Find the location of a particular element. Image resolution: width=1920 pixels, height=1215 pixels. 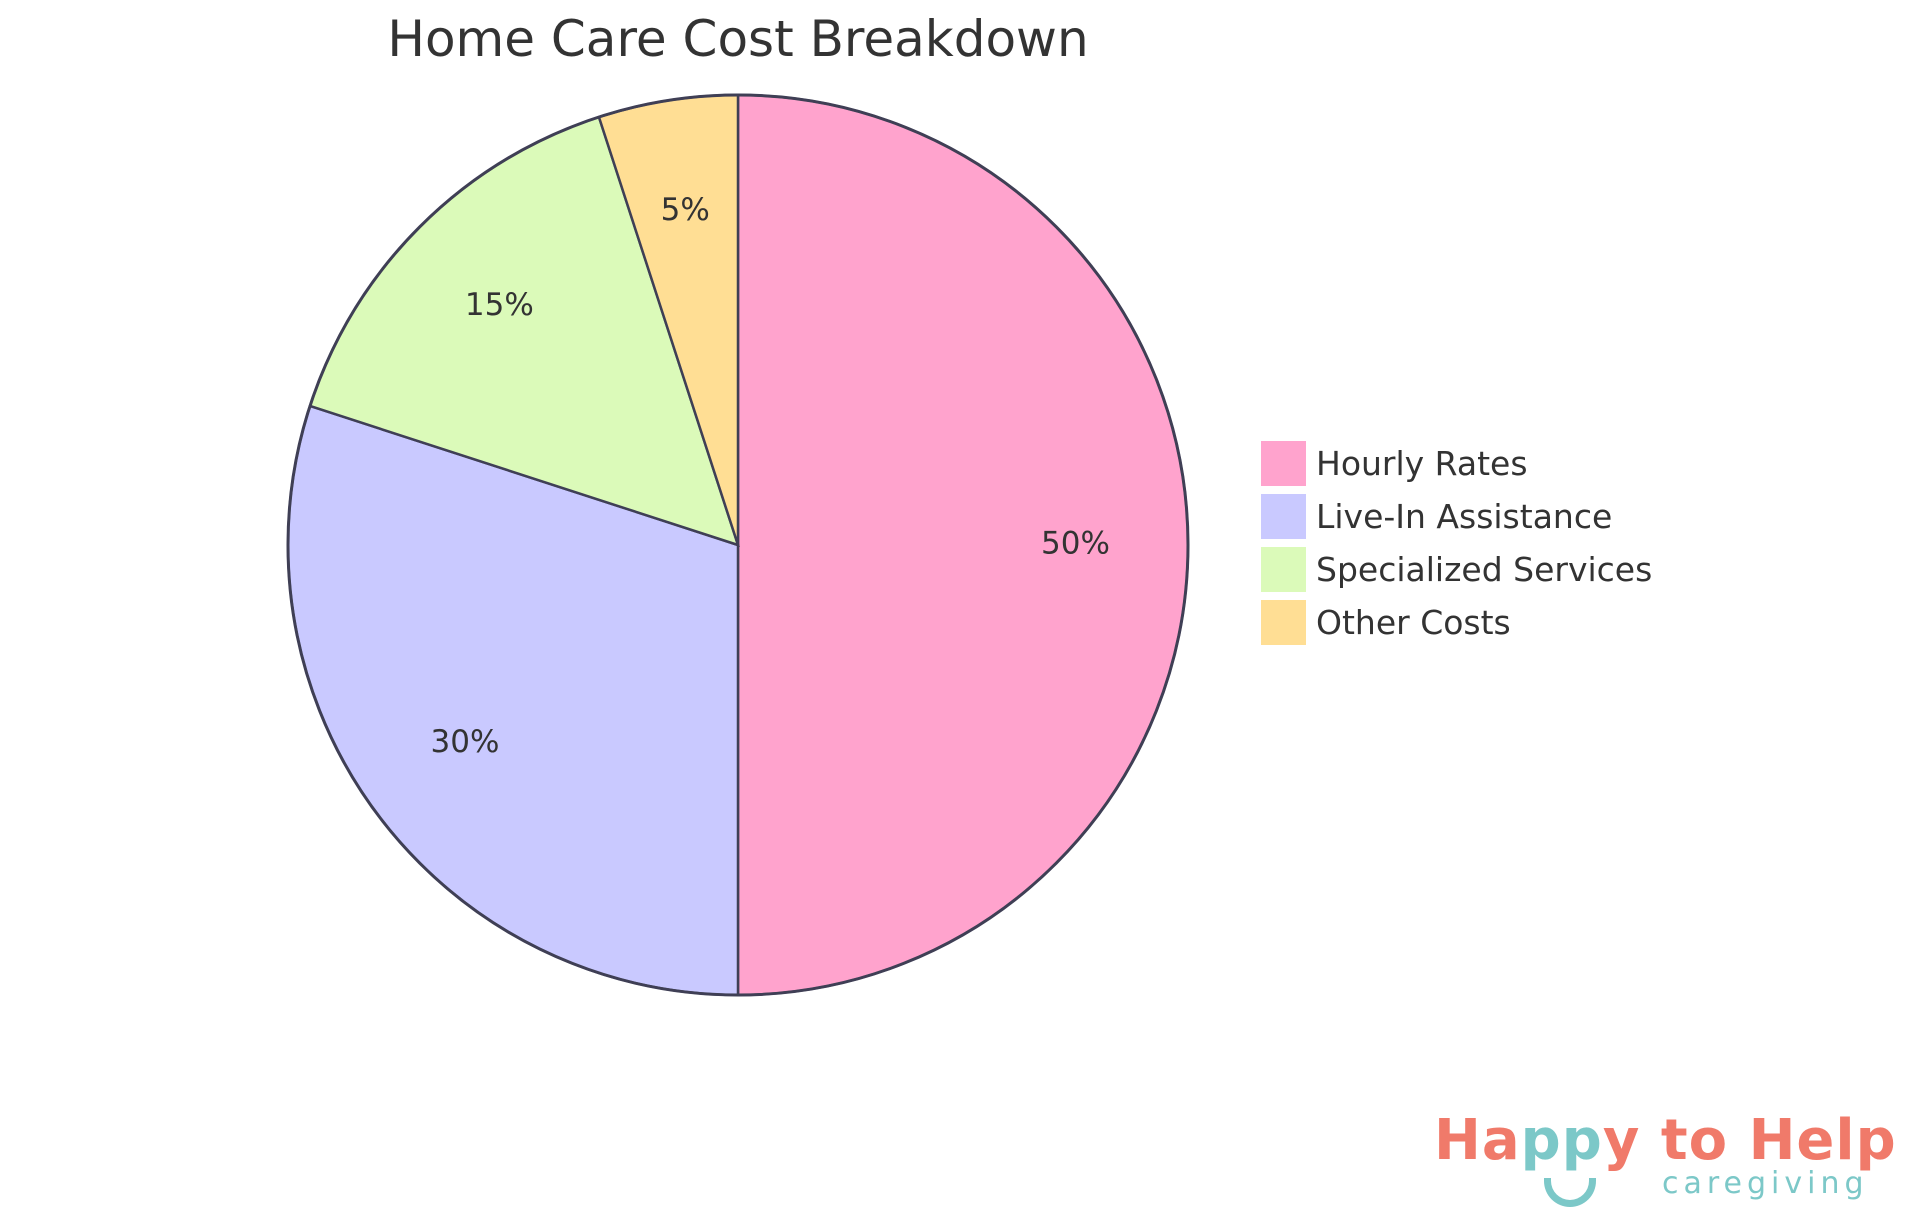

logo-text: Happy to Help is located at coordinates (1665, 1140).